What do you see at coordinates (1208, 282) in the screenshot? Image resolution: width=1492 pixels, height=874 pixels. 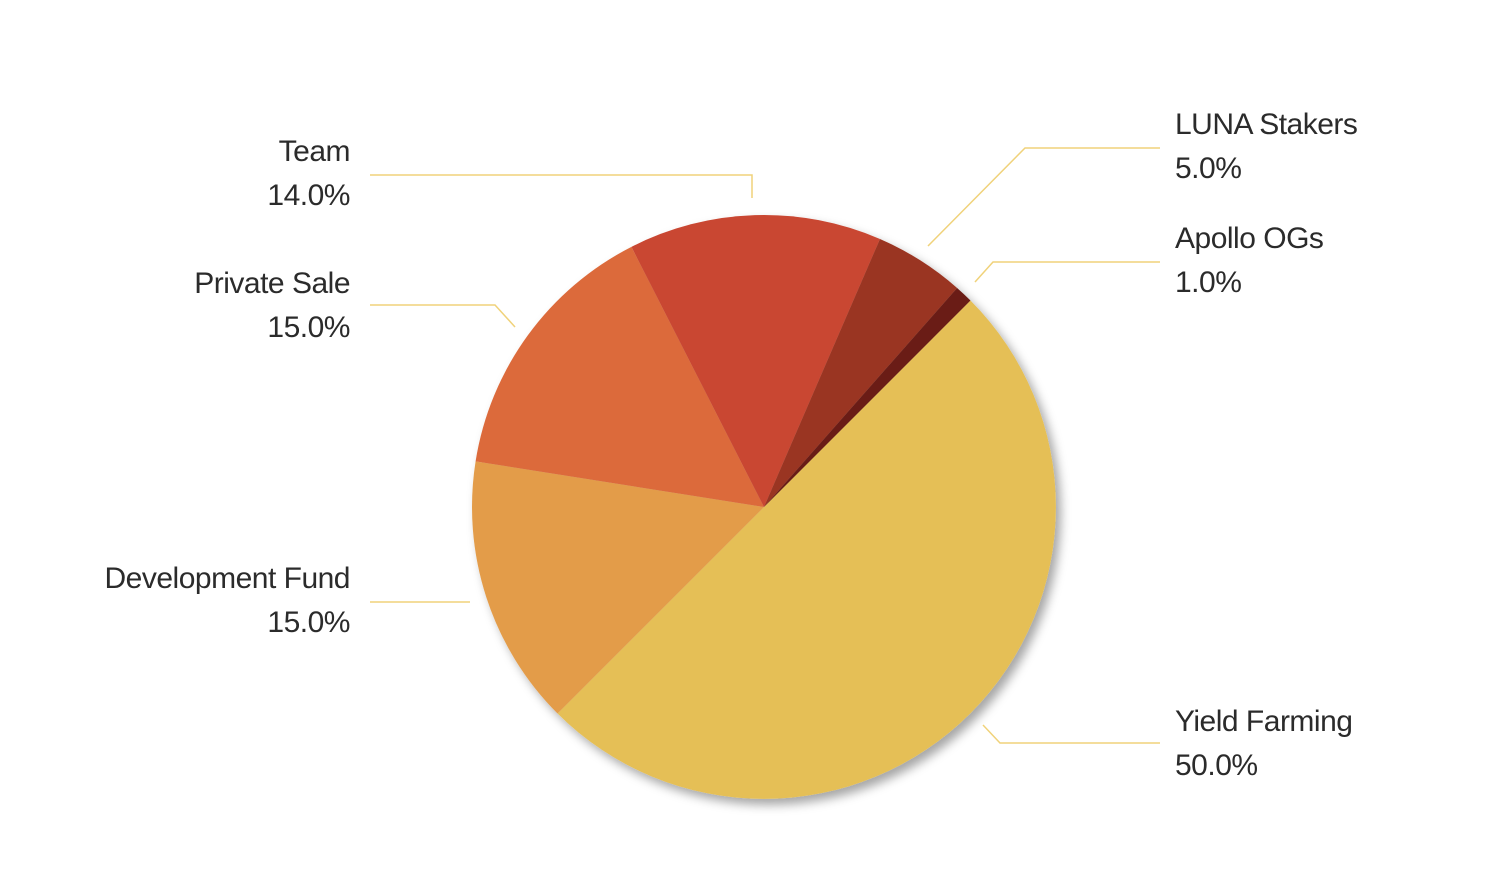 I see `slice-value-label: 1.0%` at bounding box center [1208, 282].